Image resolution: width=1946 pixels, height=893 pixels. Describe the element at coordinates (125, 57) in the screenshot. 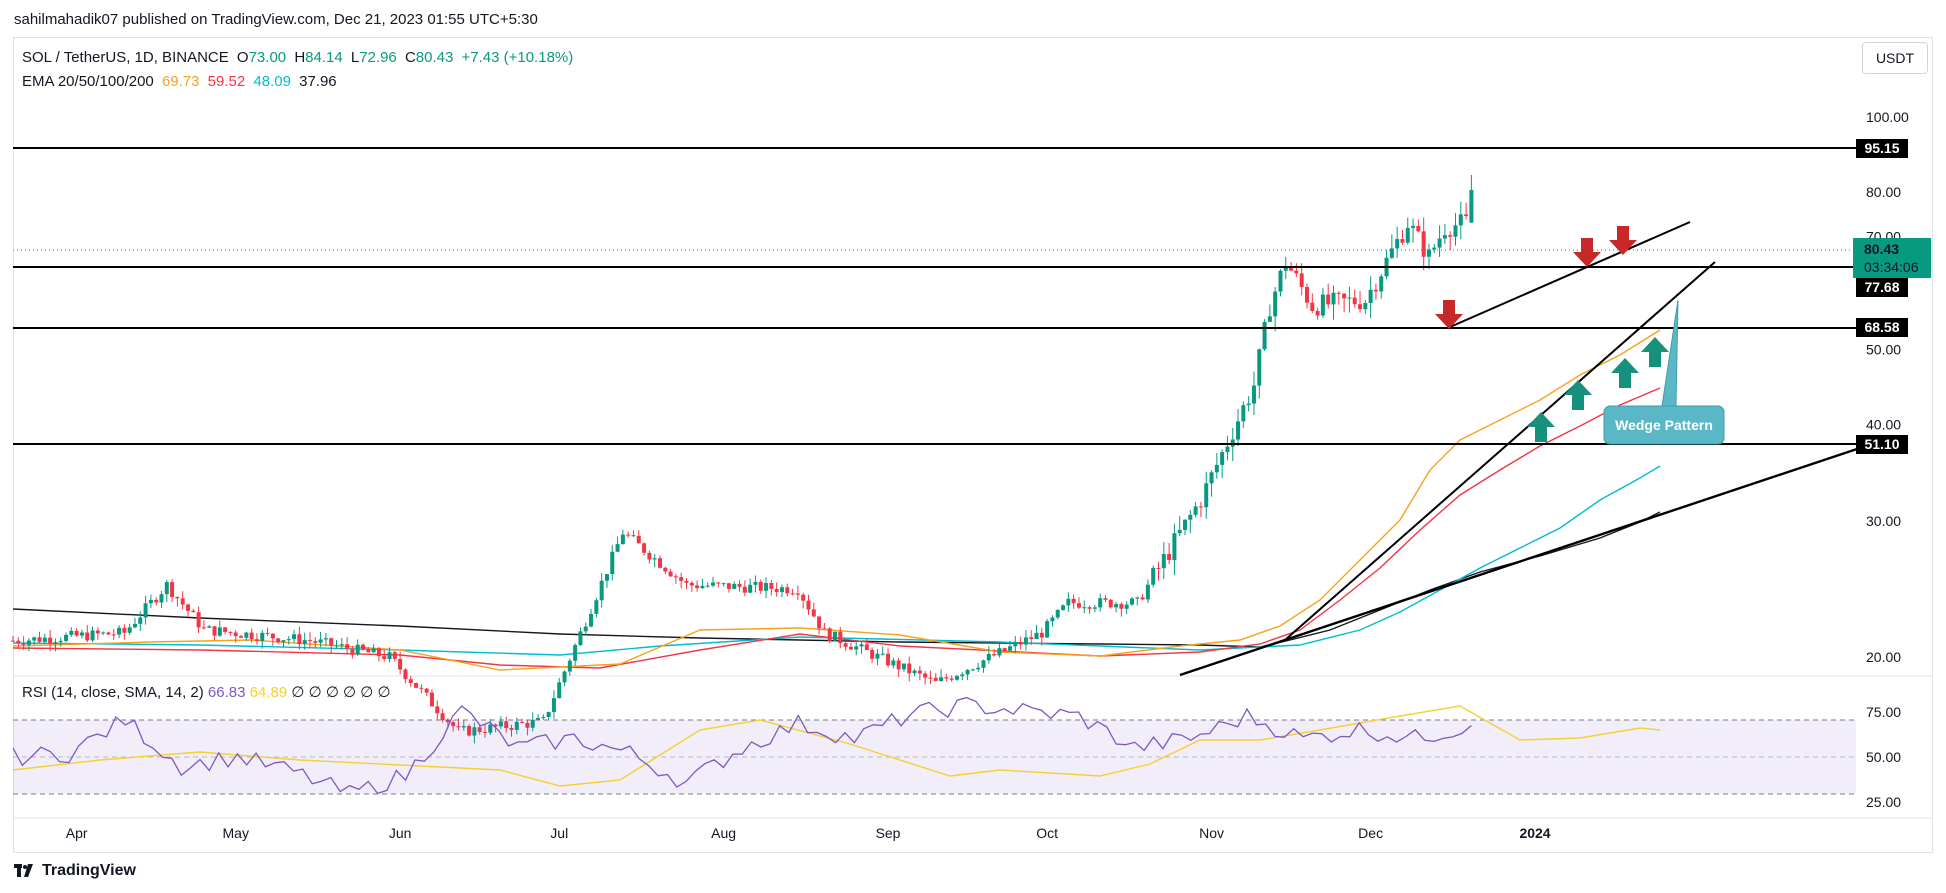

I see `symbol-label: SOL / TetherUS, 1D, BINANCE` at that location.